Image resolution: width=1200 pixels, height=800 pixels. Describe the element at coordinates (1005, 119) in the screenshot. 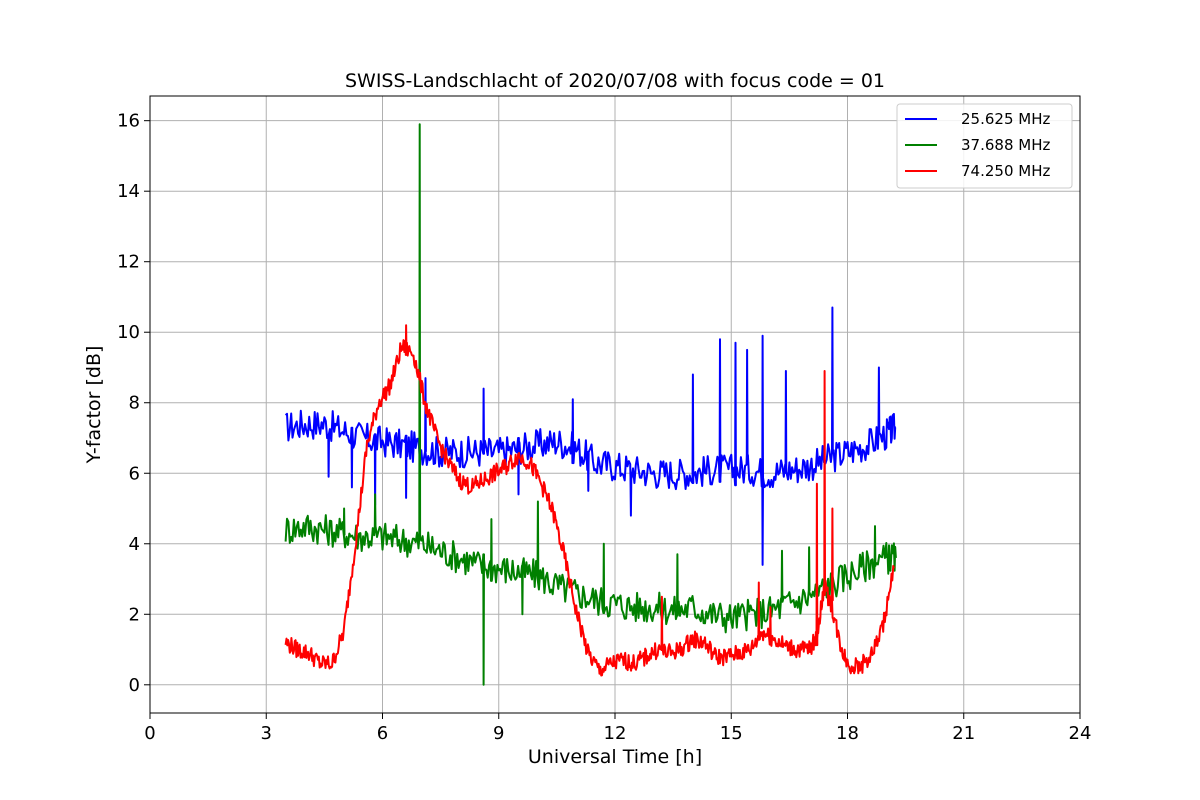

I see `legend-label: 25.625 MHz` at that location.